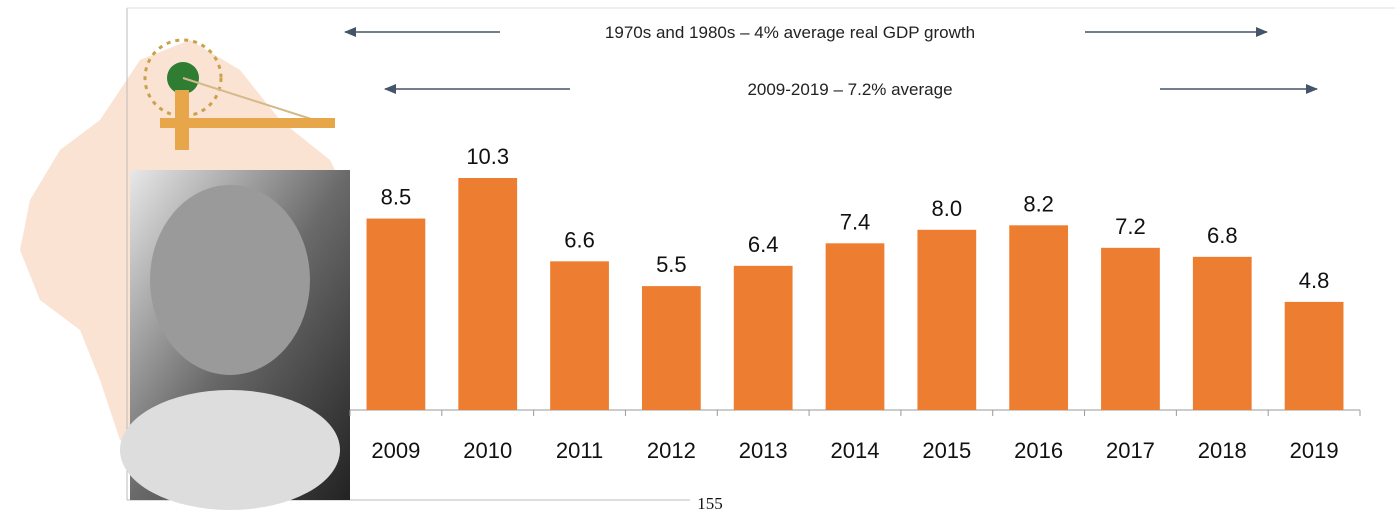 The height and width of the screenshot is (511, 1395). What do you see at coordinates (1038, 203) in the screenshot?
I see `value-label: 8.2` at bounding box center [1038, 203].